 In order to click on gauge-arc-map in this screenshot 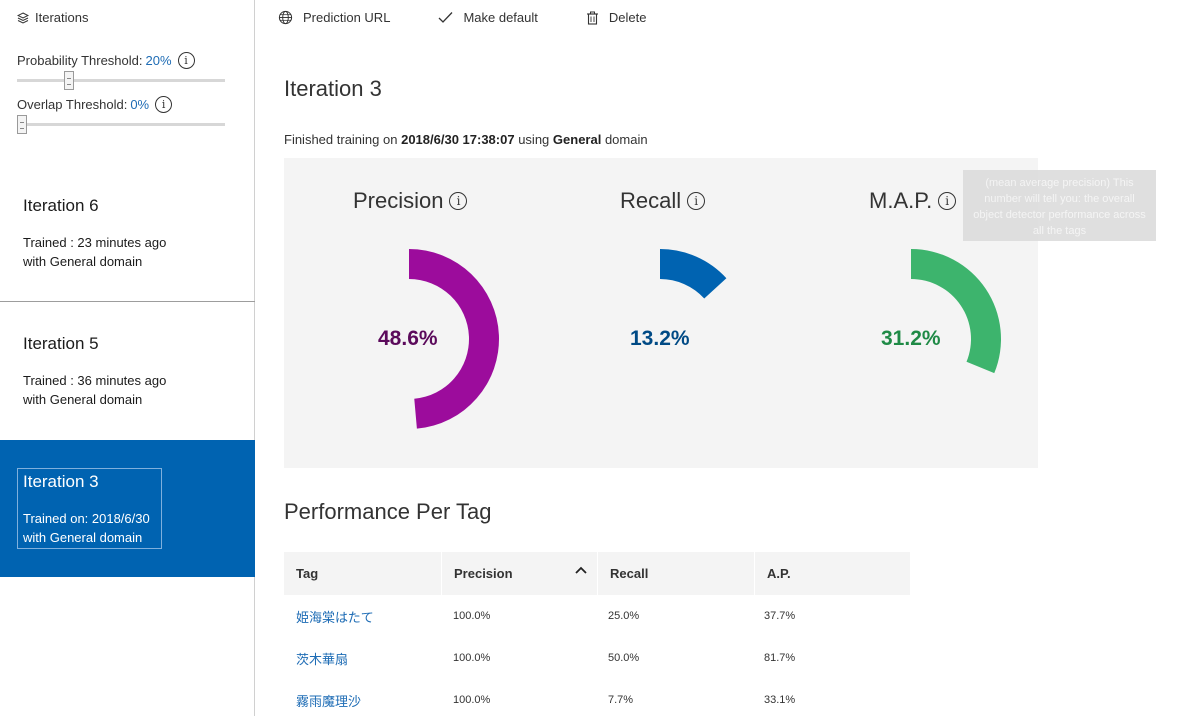, I will do `click(956, 311)`.